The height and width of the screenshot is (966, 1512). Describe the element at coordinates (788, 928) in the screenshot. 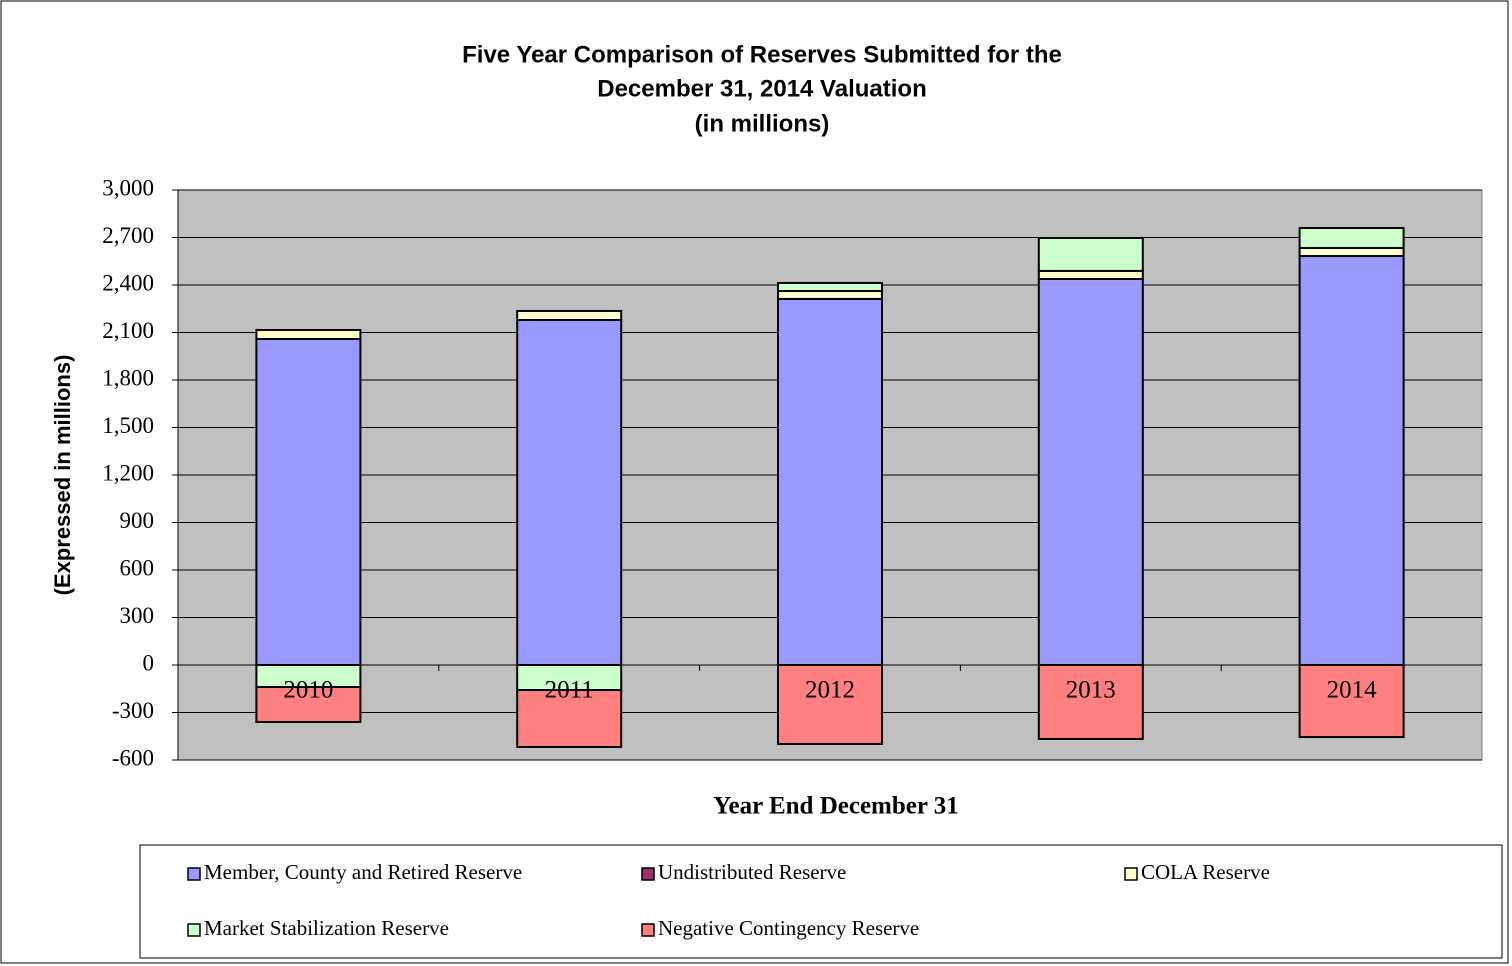

I see `legend-label: Negative Contingency Reserve` at that location.